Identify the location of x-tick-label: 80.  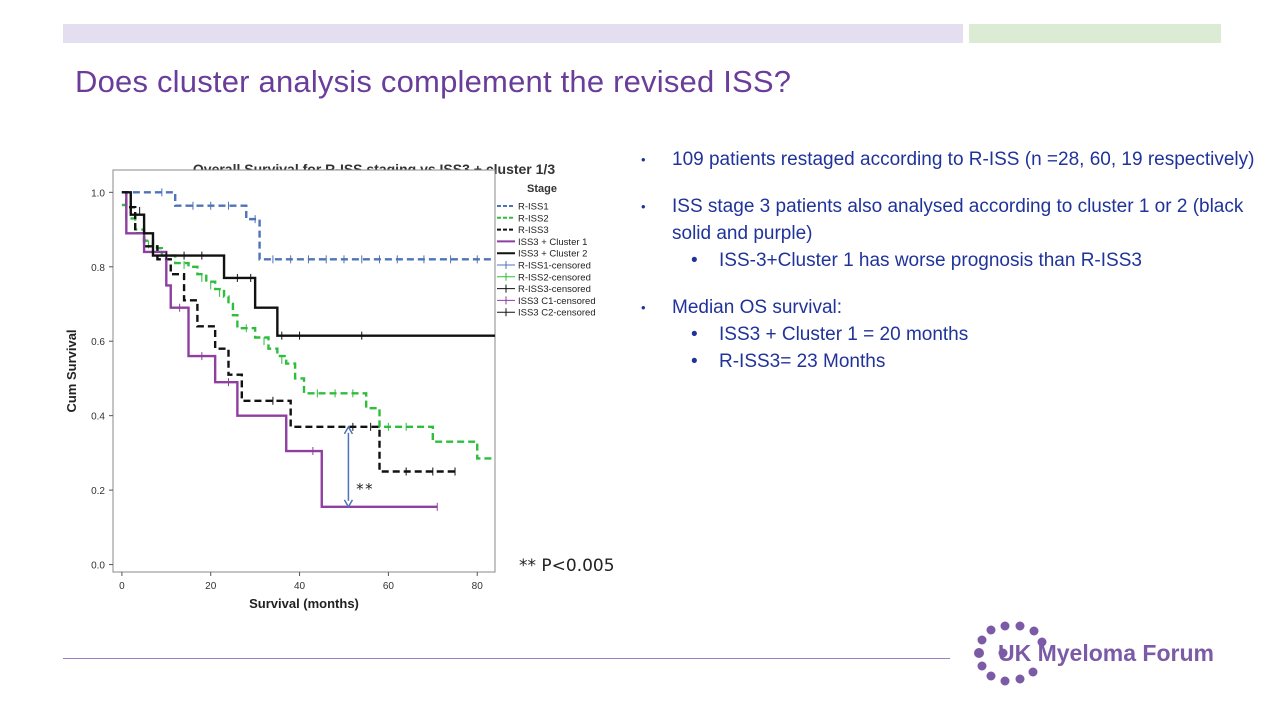
(478, 586).